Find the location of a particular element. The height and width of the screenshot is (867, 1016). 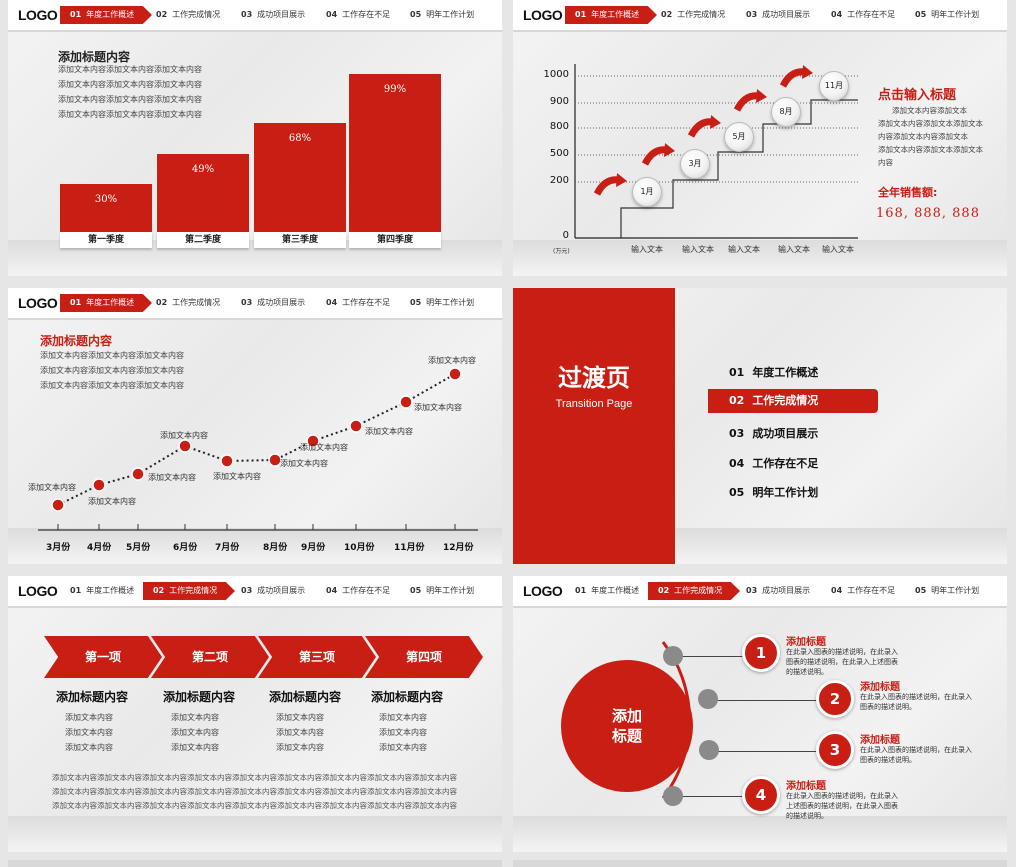

toc-item-1: 01 年度工作概述 is located at coordinates (774, 372).